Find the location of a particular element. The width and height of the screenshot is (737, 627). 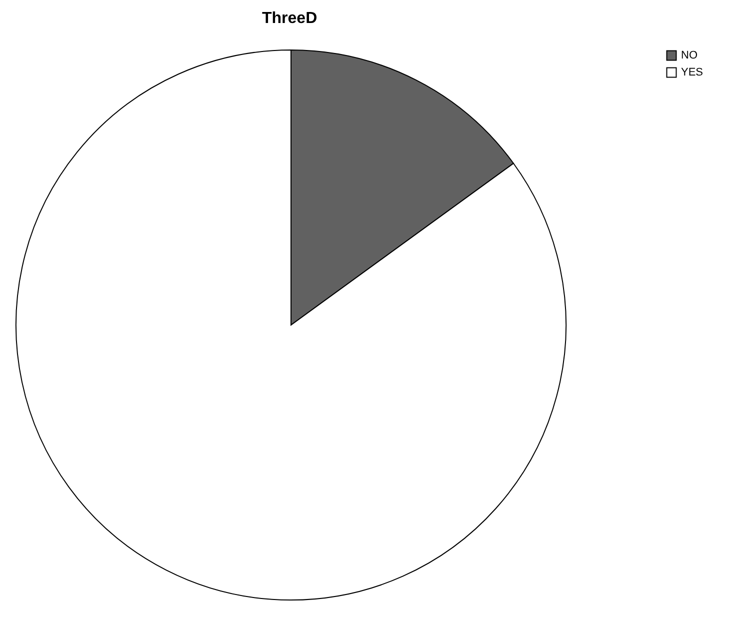

legend-label: YES is located at coordinates (692, 72).